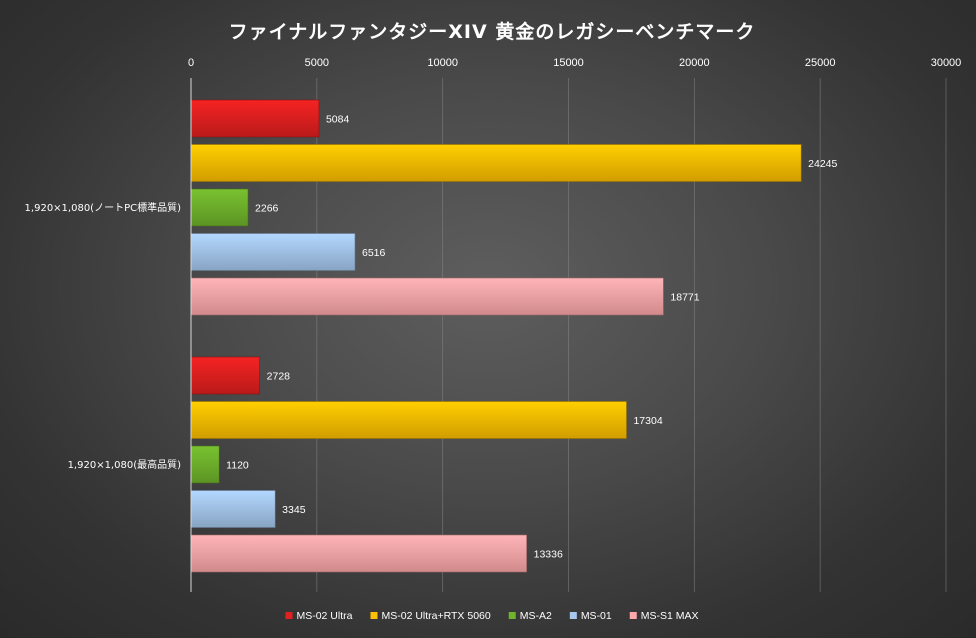 The height and width of the screenshot is (638, 976). I want to click on x-tick-label: 0, so click(191, 63).